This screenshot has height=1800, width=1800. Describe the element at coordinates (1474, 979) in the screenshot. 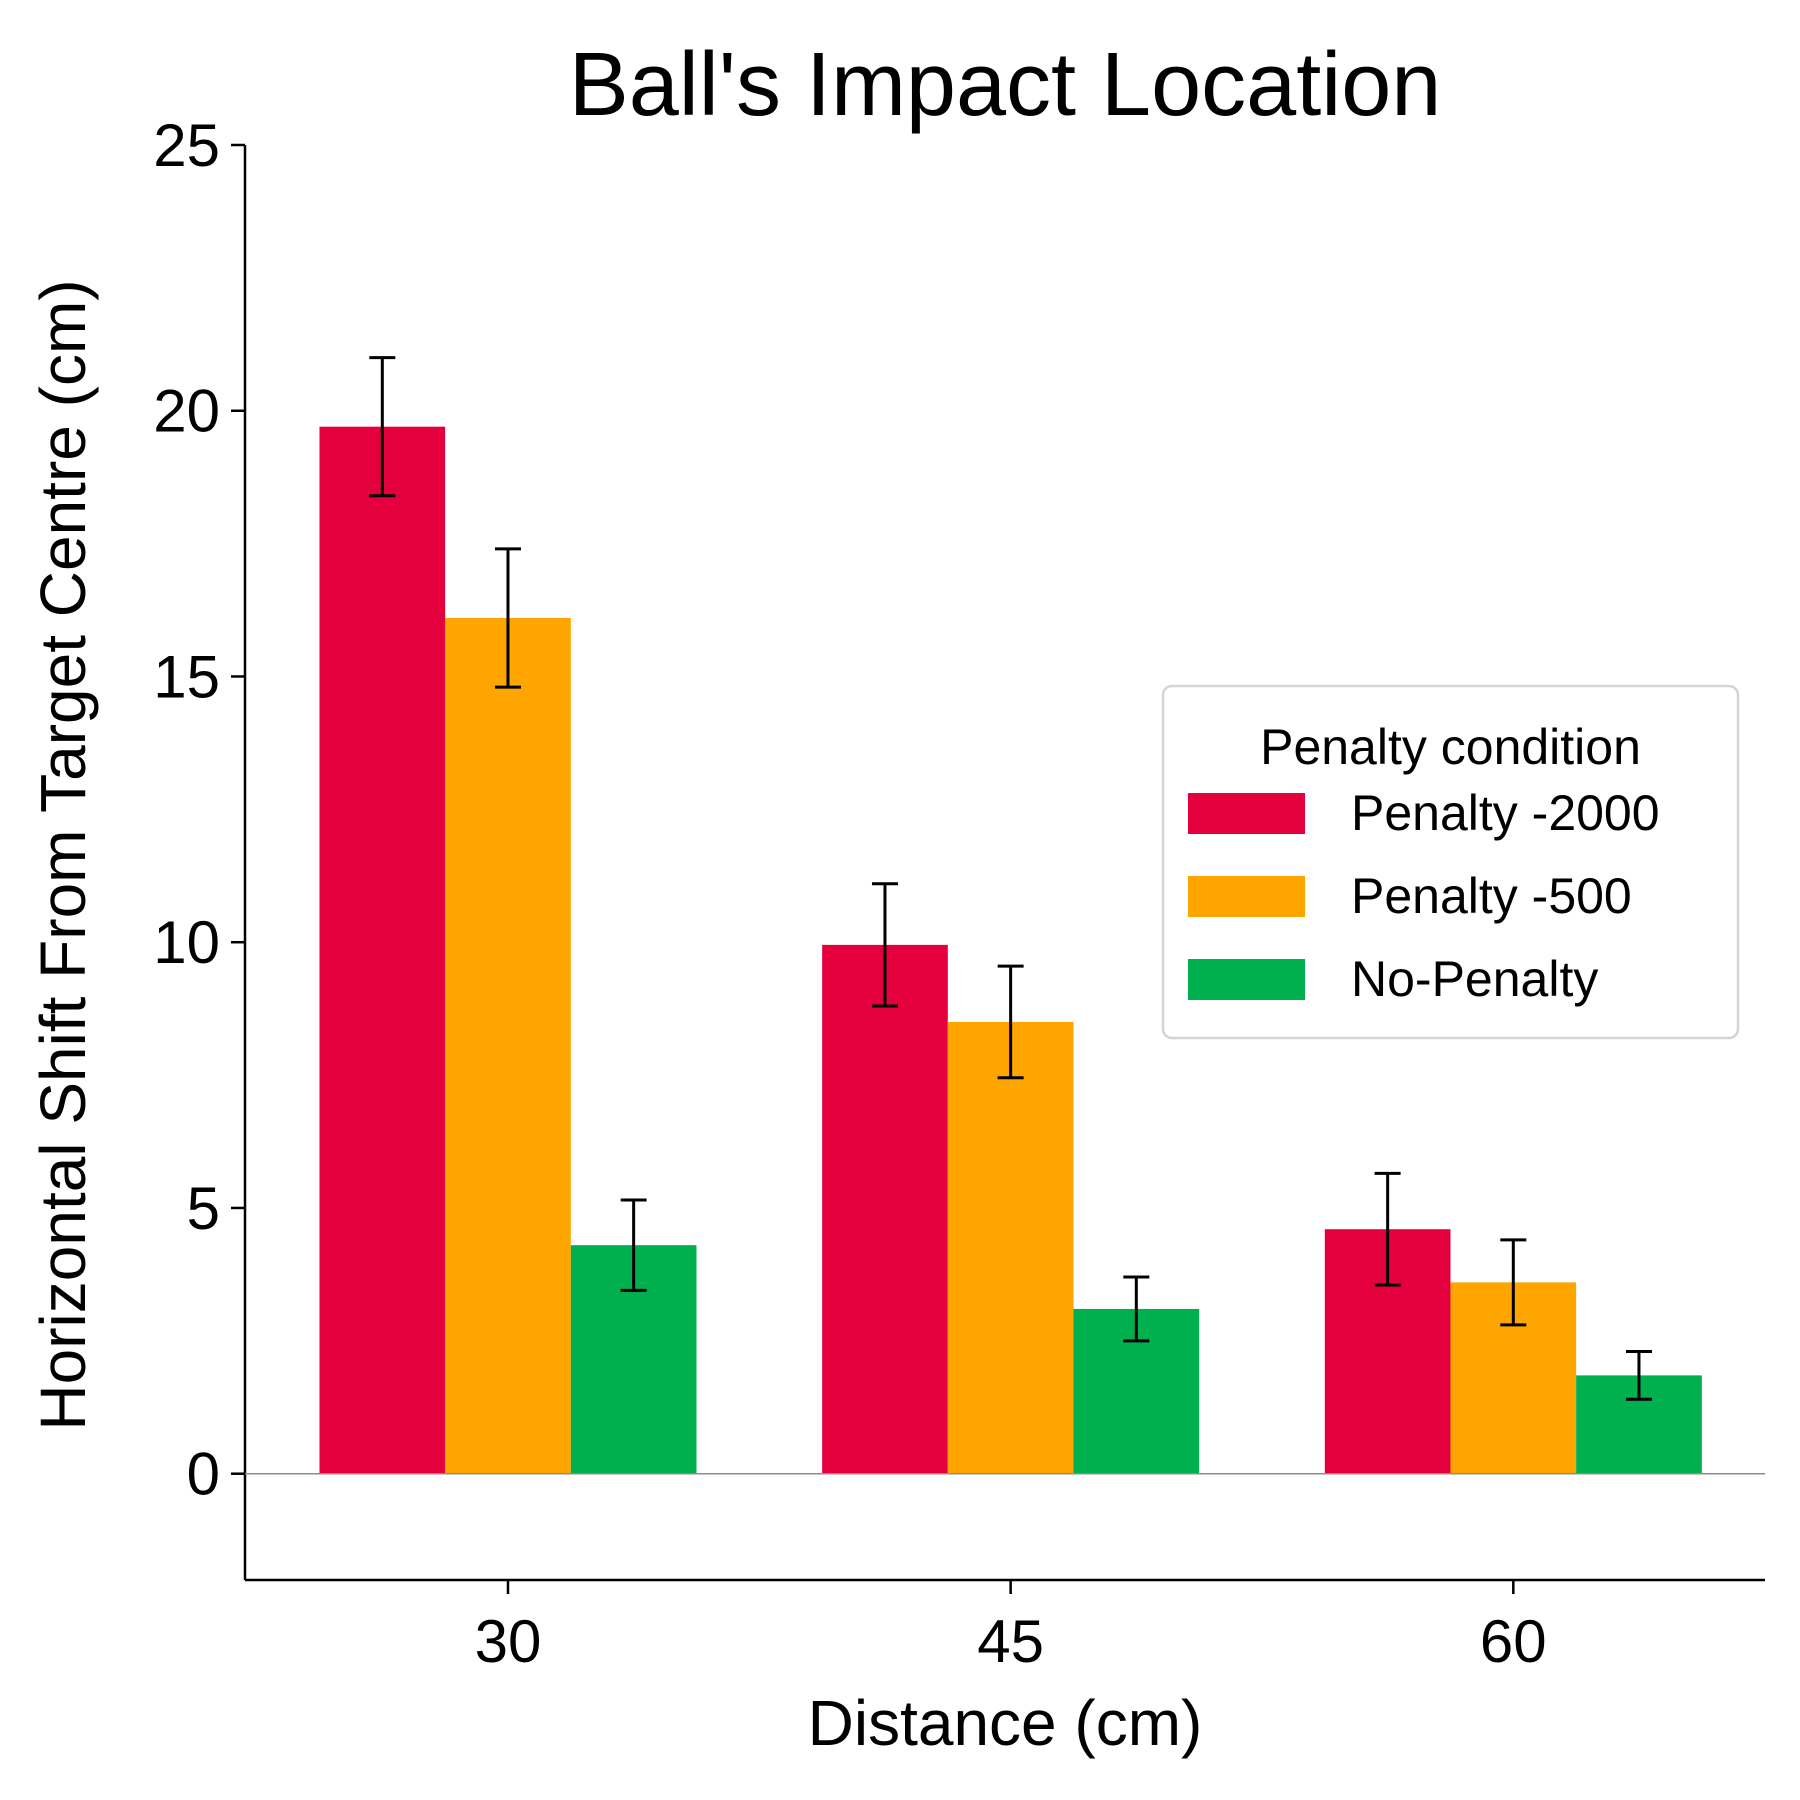

I see `legend-label: No-Penalty` at that location.